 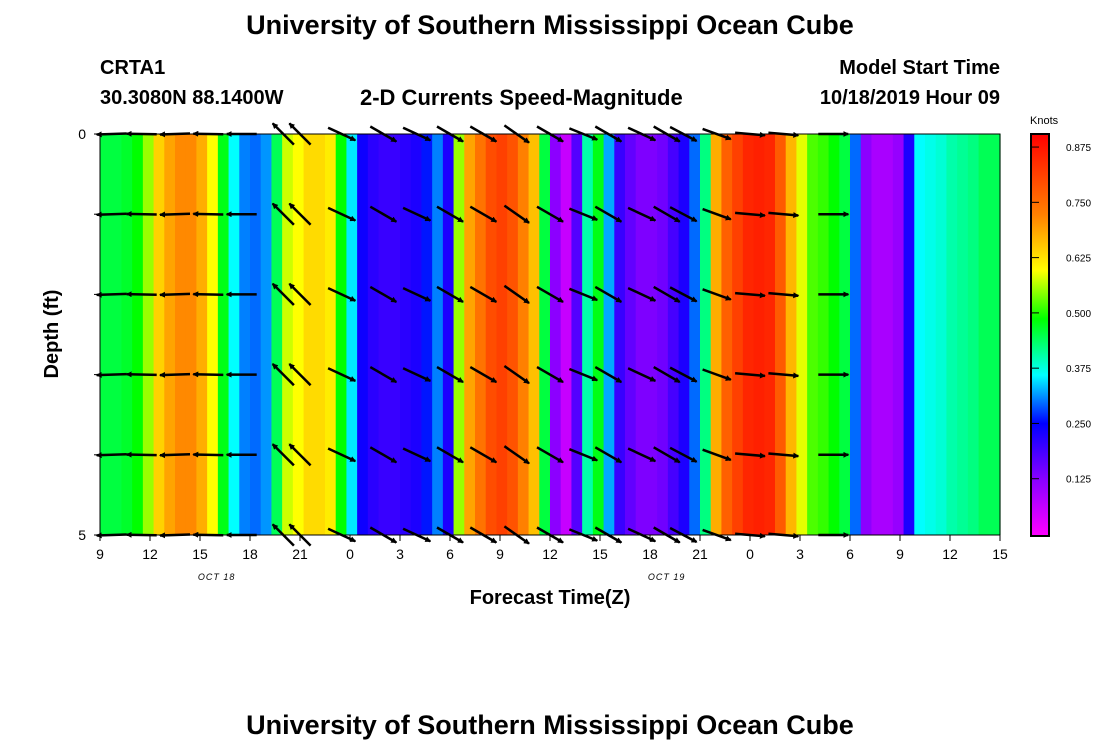 What do you see at coordinates (909, 98) in the screenshot?
I see `model-start-time: 10/18/2019 Hour 09` at bounding box center [909, 98].